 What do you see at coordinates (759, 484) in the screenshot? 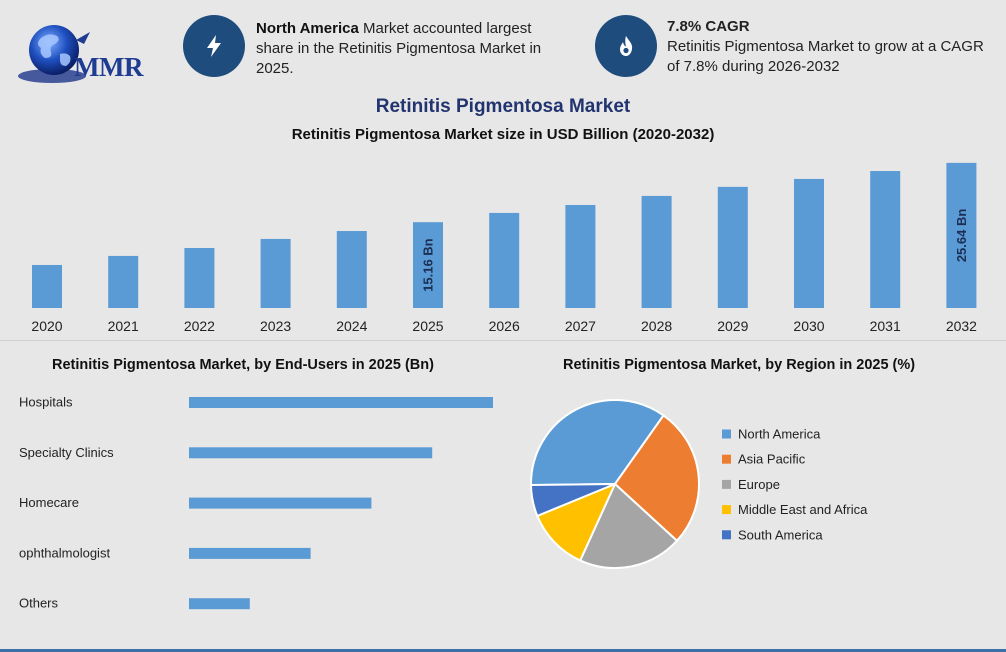
I see `legend-label: Europe` at bounding box center [759, 484].